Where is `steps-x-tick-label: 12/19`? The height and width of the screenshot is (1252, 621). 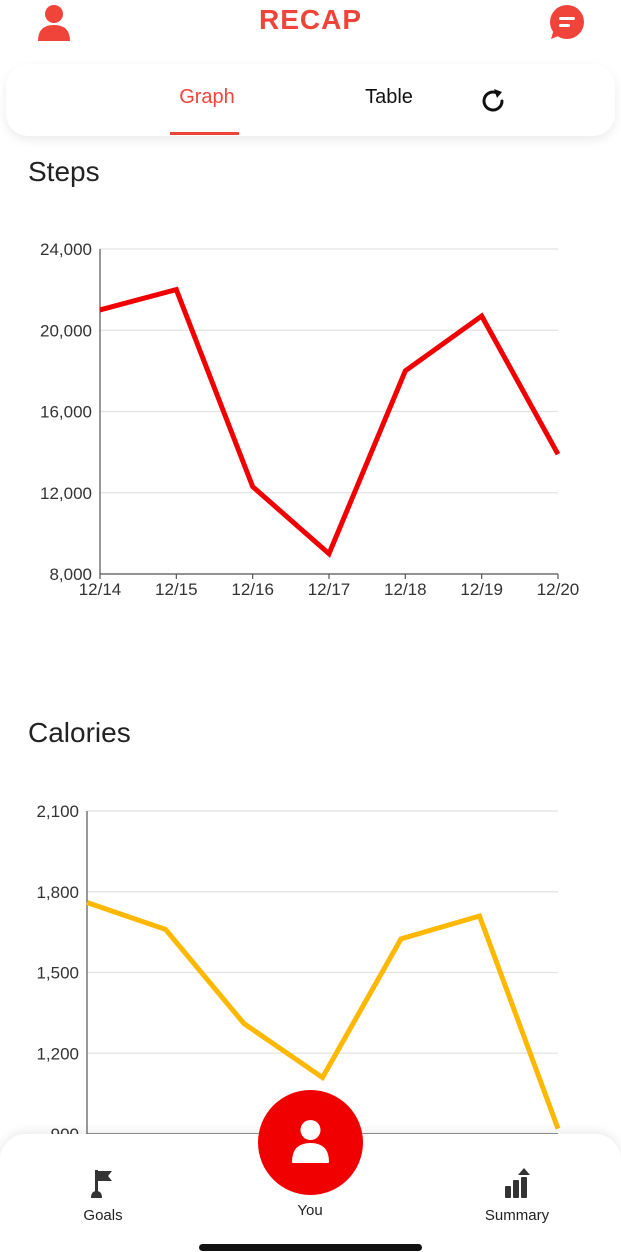
steps-x-tick-label: 12/19 is located at coordinates (481, 589).